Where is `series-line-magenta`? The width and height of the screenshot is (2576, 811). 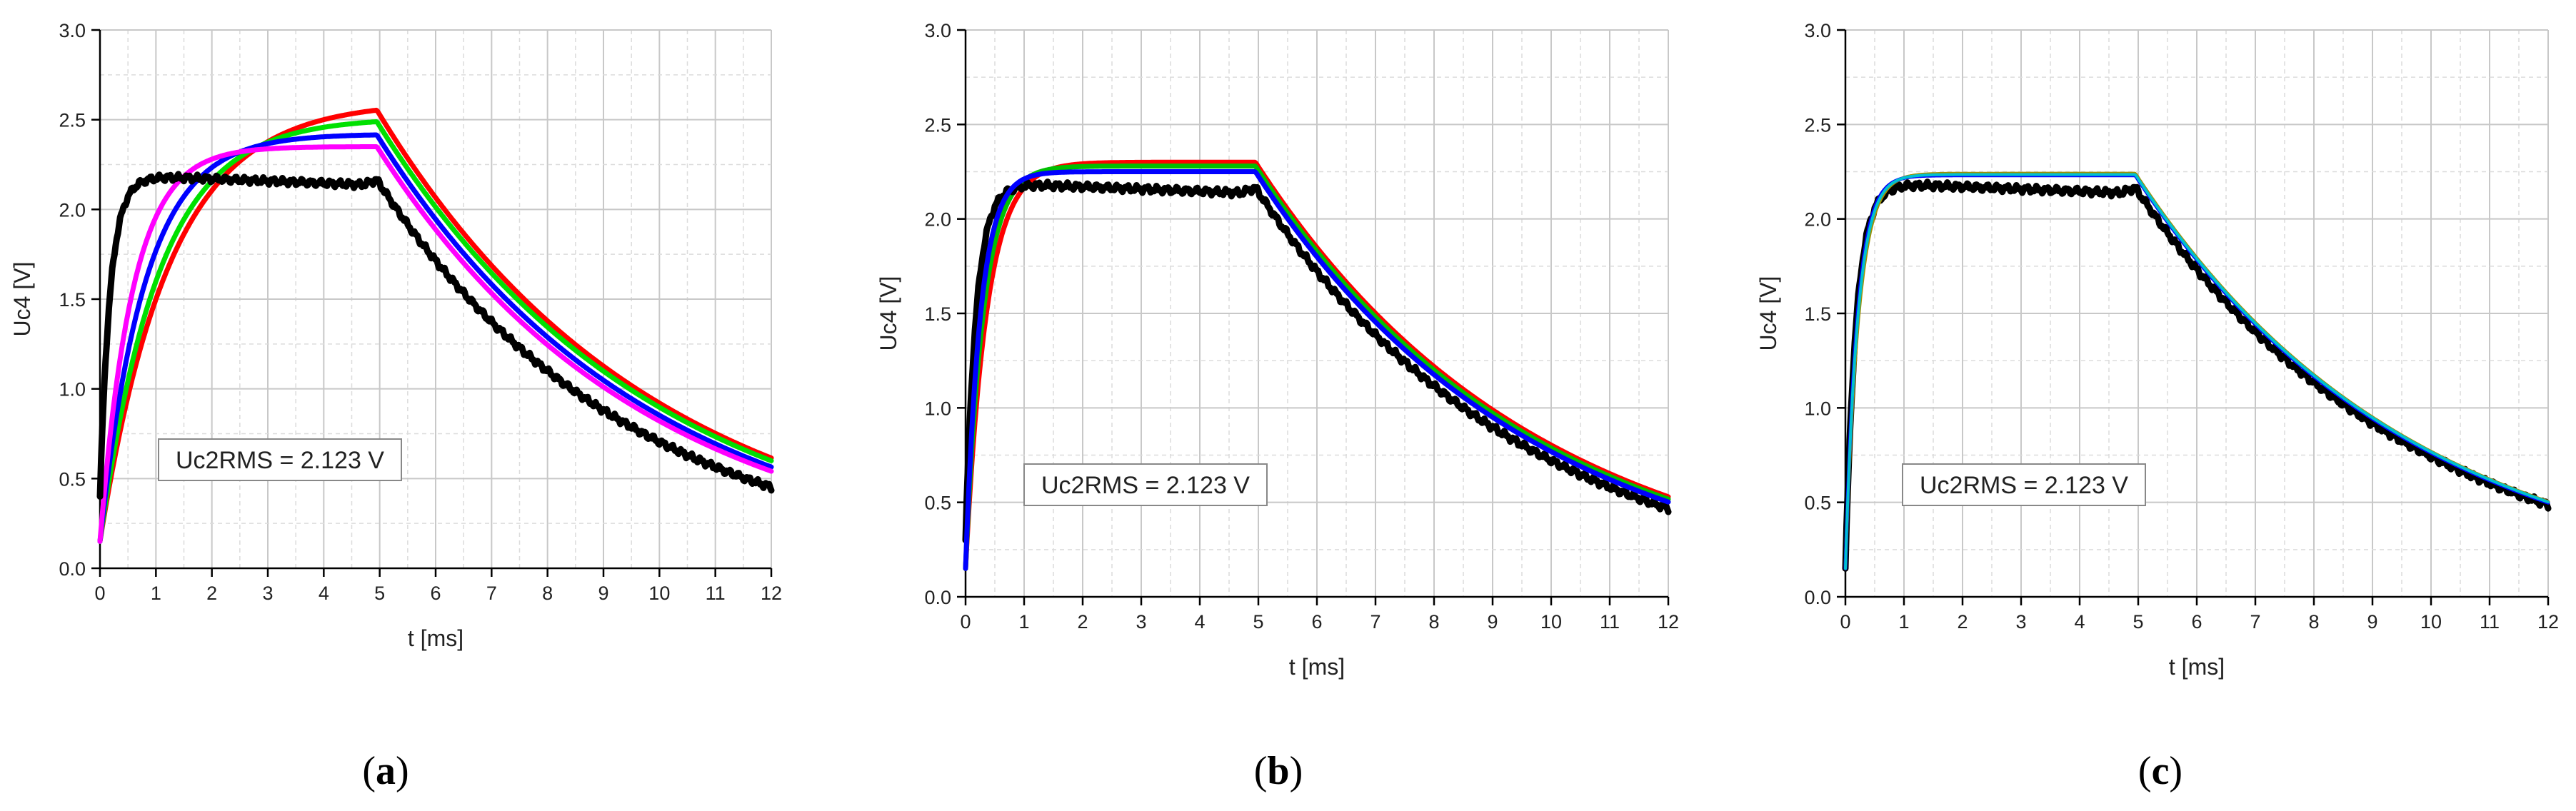 series-line-magenta is located at coordinates (435, 344).